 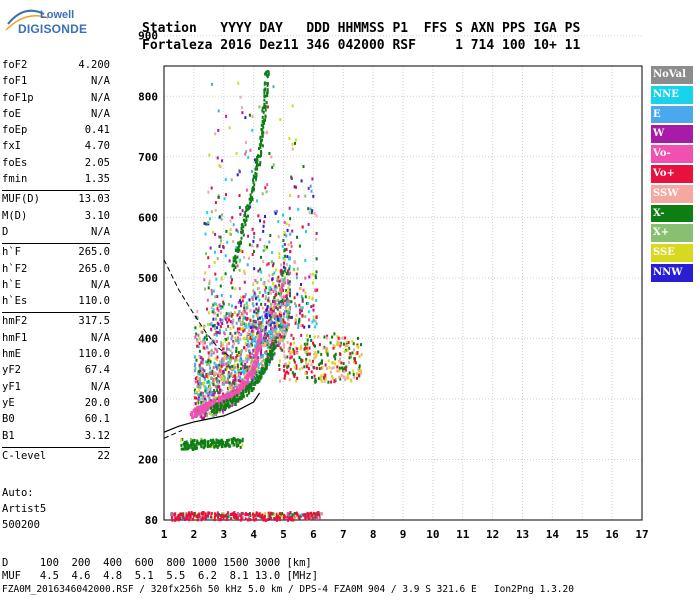 What do you see at coordinates (11, 370) in the screenshot?
I see `parameter-label: yF2` at bounding box center [11, 370].